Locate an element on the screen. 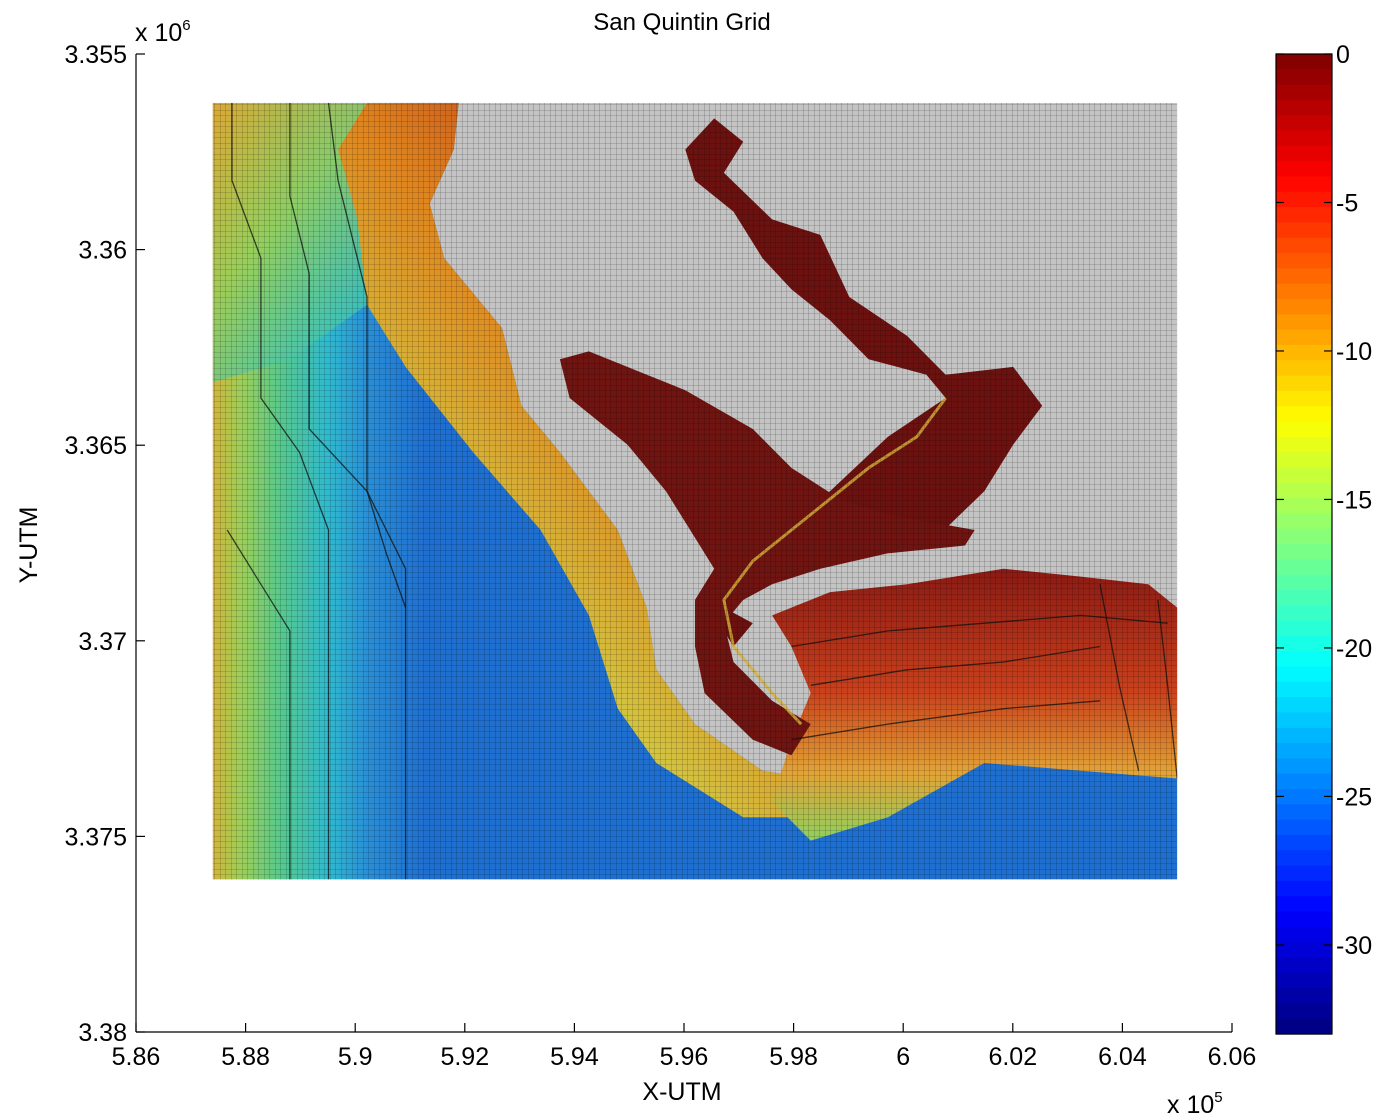 The width and height of the screenshot is (1387, 1116). x-tick-label: 5.98 is located at coordinates (793, 1057).